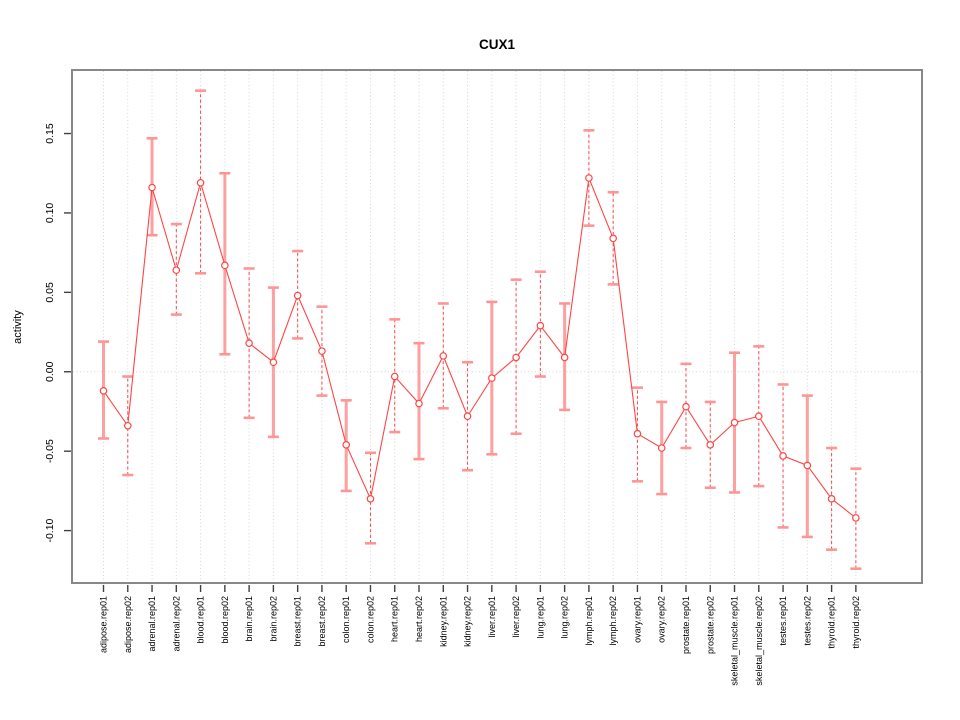 This screenshot has width=960, height=720. I want to click on x-tick-label: kidney.rep01, so click(443, 621).